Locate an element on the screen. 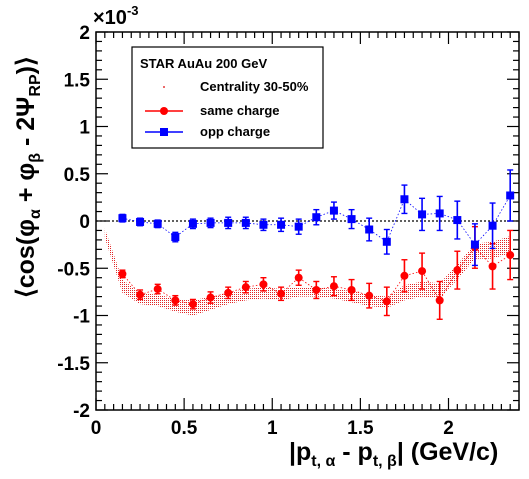 This screenshot has width=529, height=479. x-title-sub2: t, β is located at coordinates (385, 461).